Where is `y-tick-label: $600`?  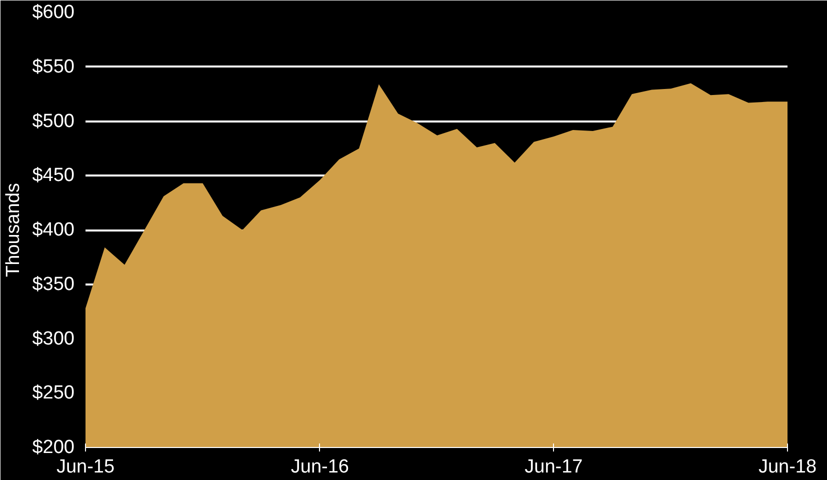 y-tick-label: $600 is located at coordinates (53, 12).